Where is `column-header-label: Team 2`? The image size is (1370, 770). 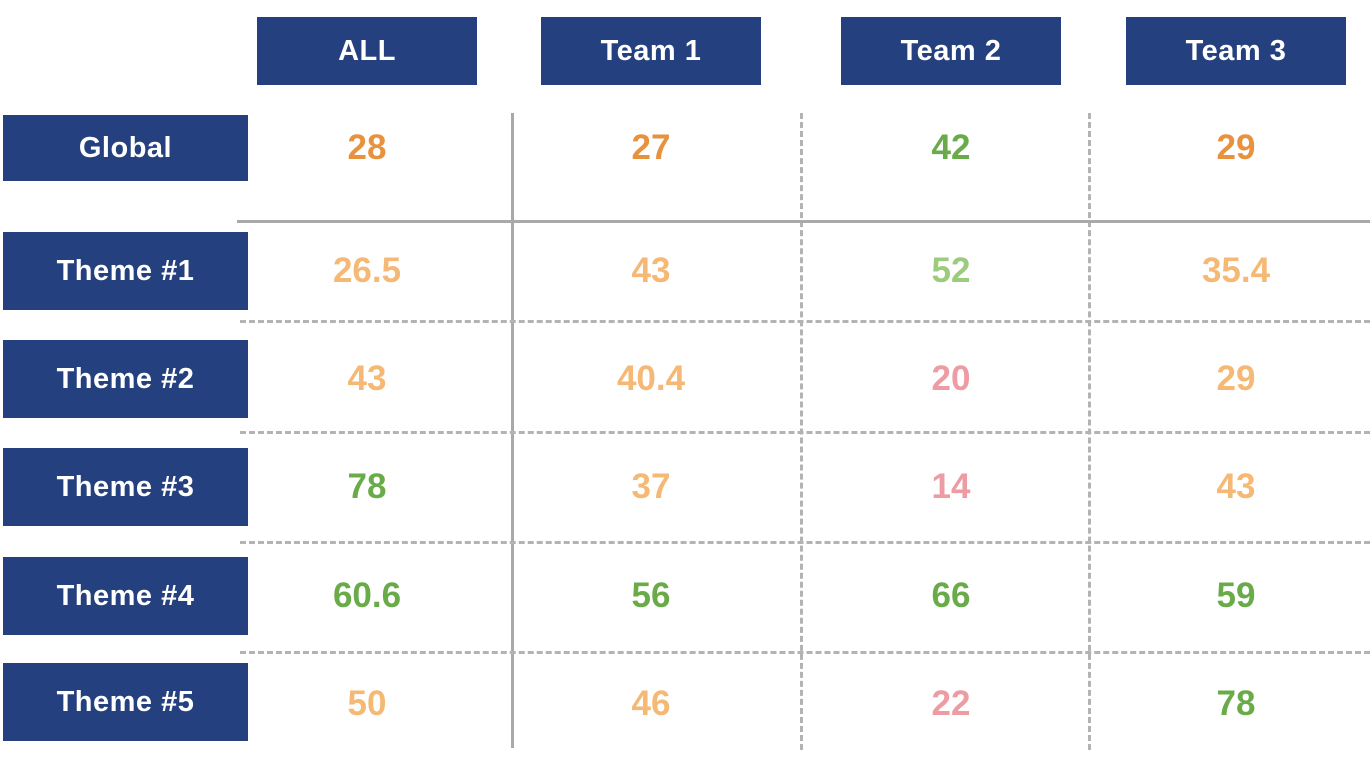 column-header-label: Team 2 is located at coordinates (951, 50).